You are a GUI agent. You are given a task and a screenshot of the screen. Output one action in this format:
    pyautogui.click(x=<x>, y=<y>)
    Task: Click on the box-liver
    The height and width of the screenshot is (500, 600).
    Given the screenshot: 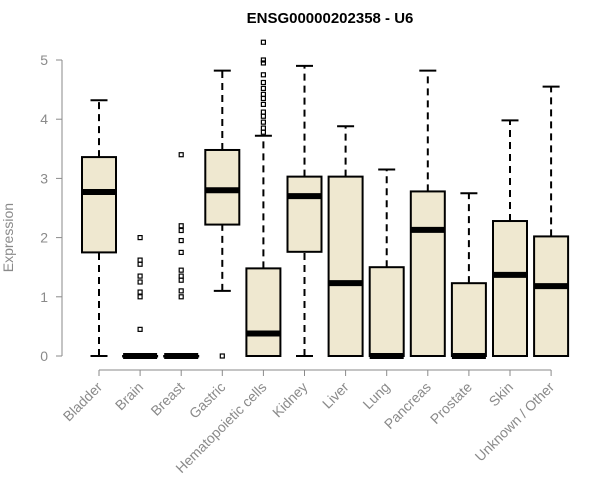 What is the action you would take?
    pyautogui.click(x=345, y=241)
    